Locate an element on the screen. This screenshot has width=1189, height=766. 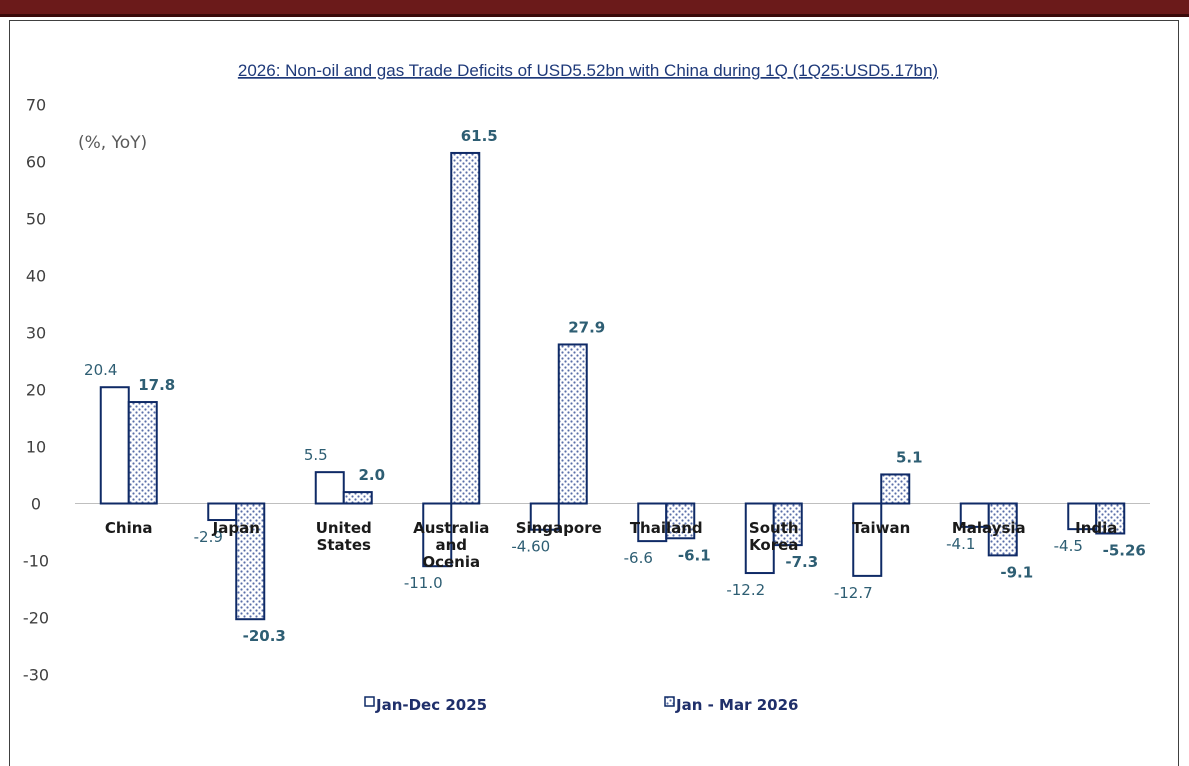
legend-swatch-jan-mar-2026 is located at coordinates (669, 701).